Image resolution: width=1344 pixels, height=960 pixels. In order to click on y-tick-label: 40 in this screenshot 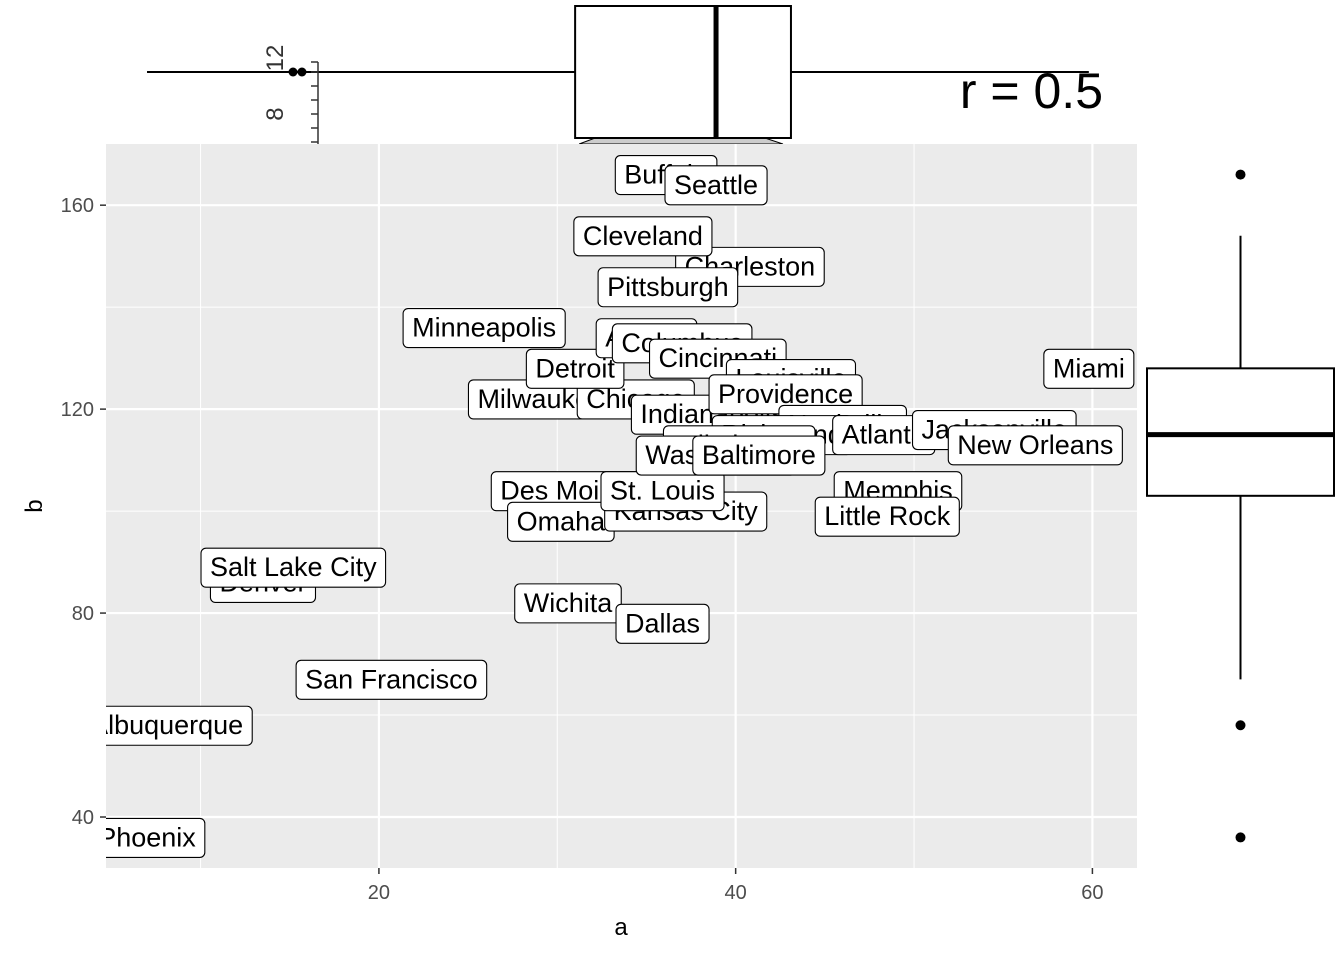, I will do `click(83, 818)`.